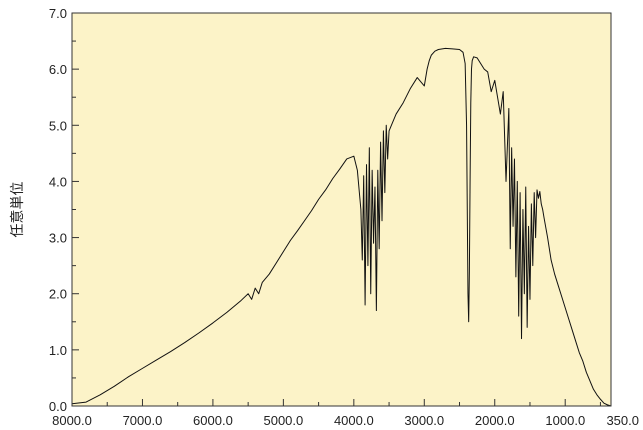  What do you see at coordinates (58, 69) in the screenshot?
I see `y-tick-label: 6.0` at bounding box center [58, 69].